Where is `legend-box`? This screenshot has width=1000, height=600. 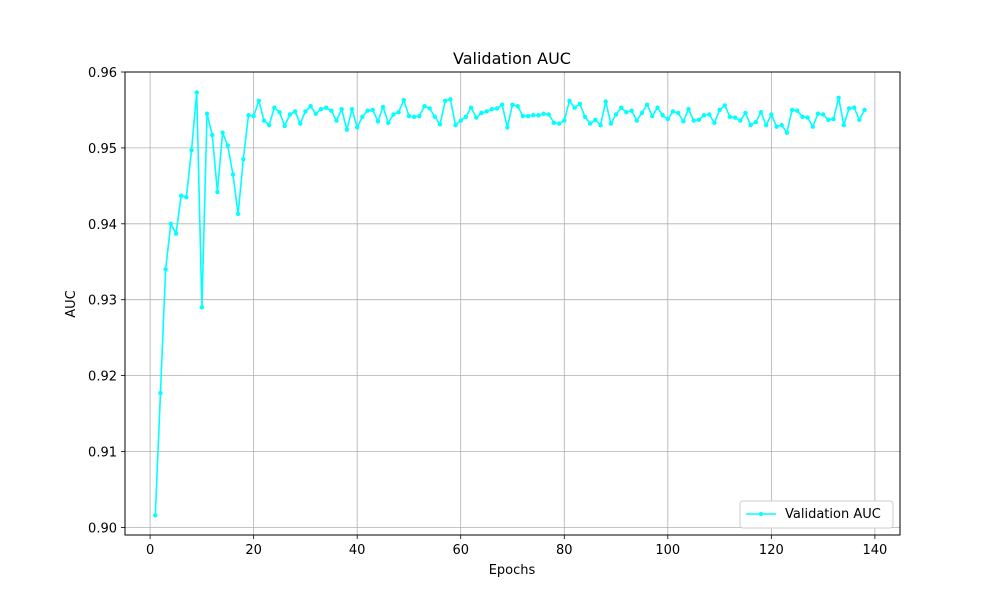 legend-box is located at coordinates (816, 514).